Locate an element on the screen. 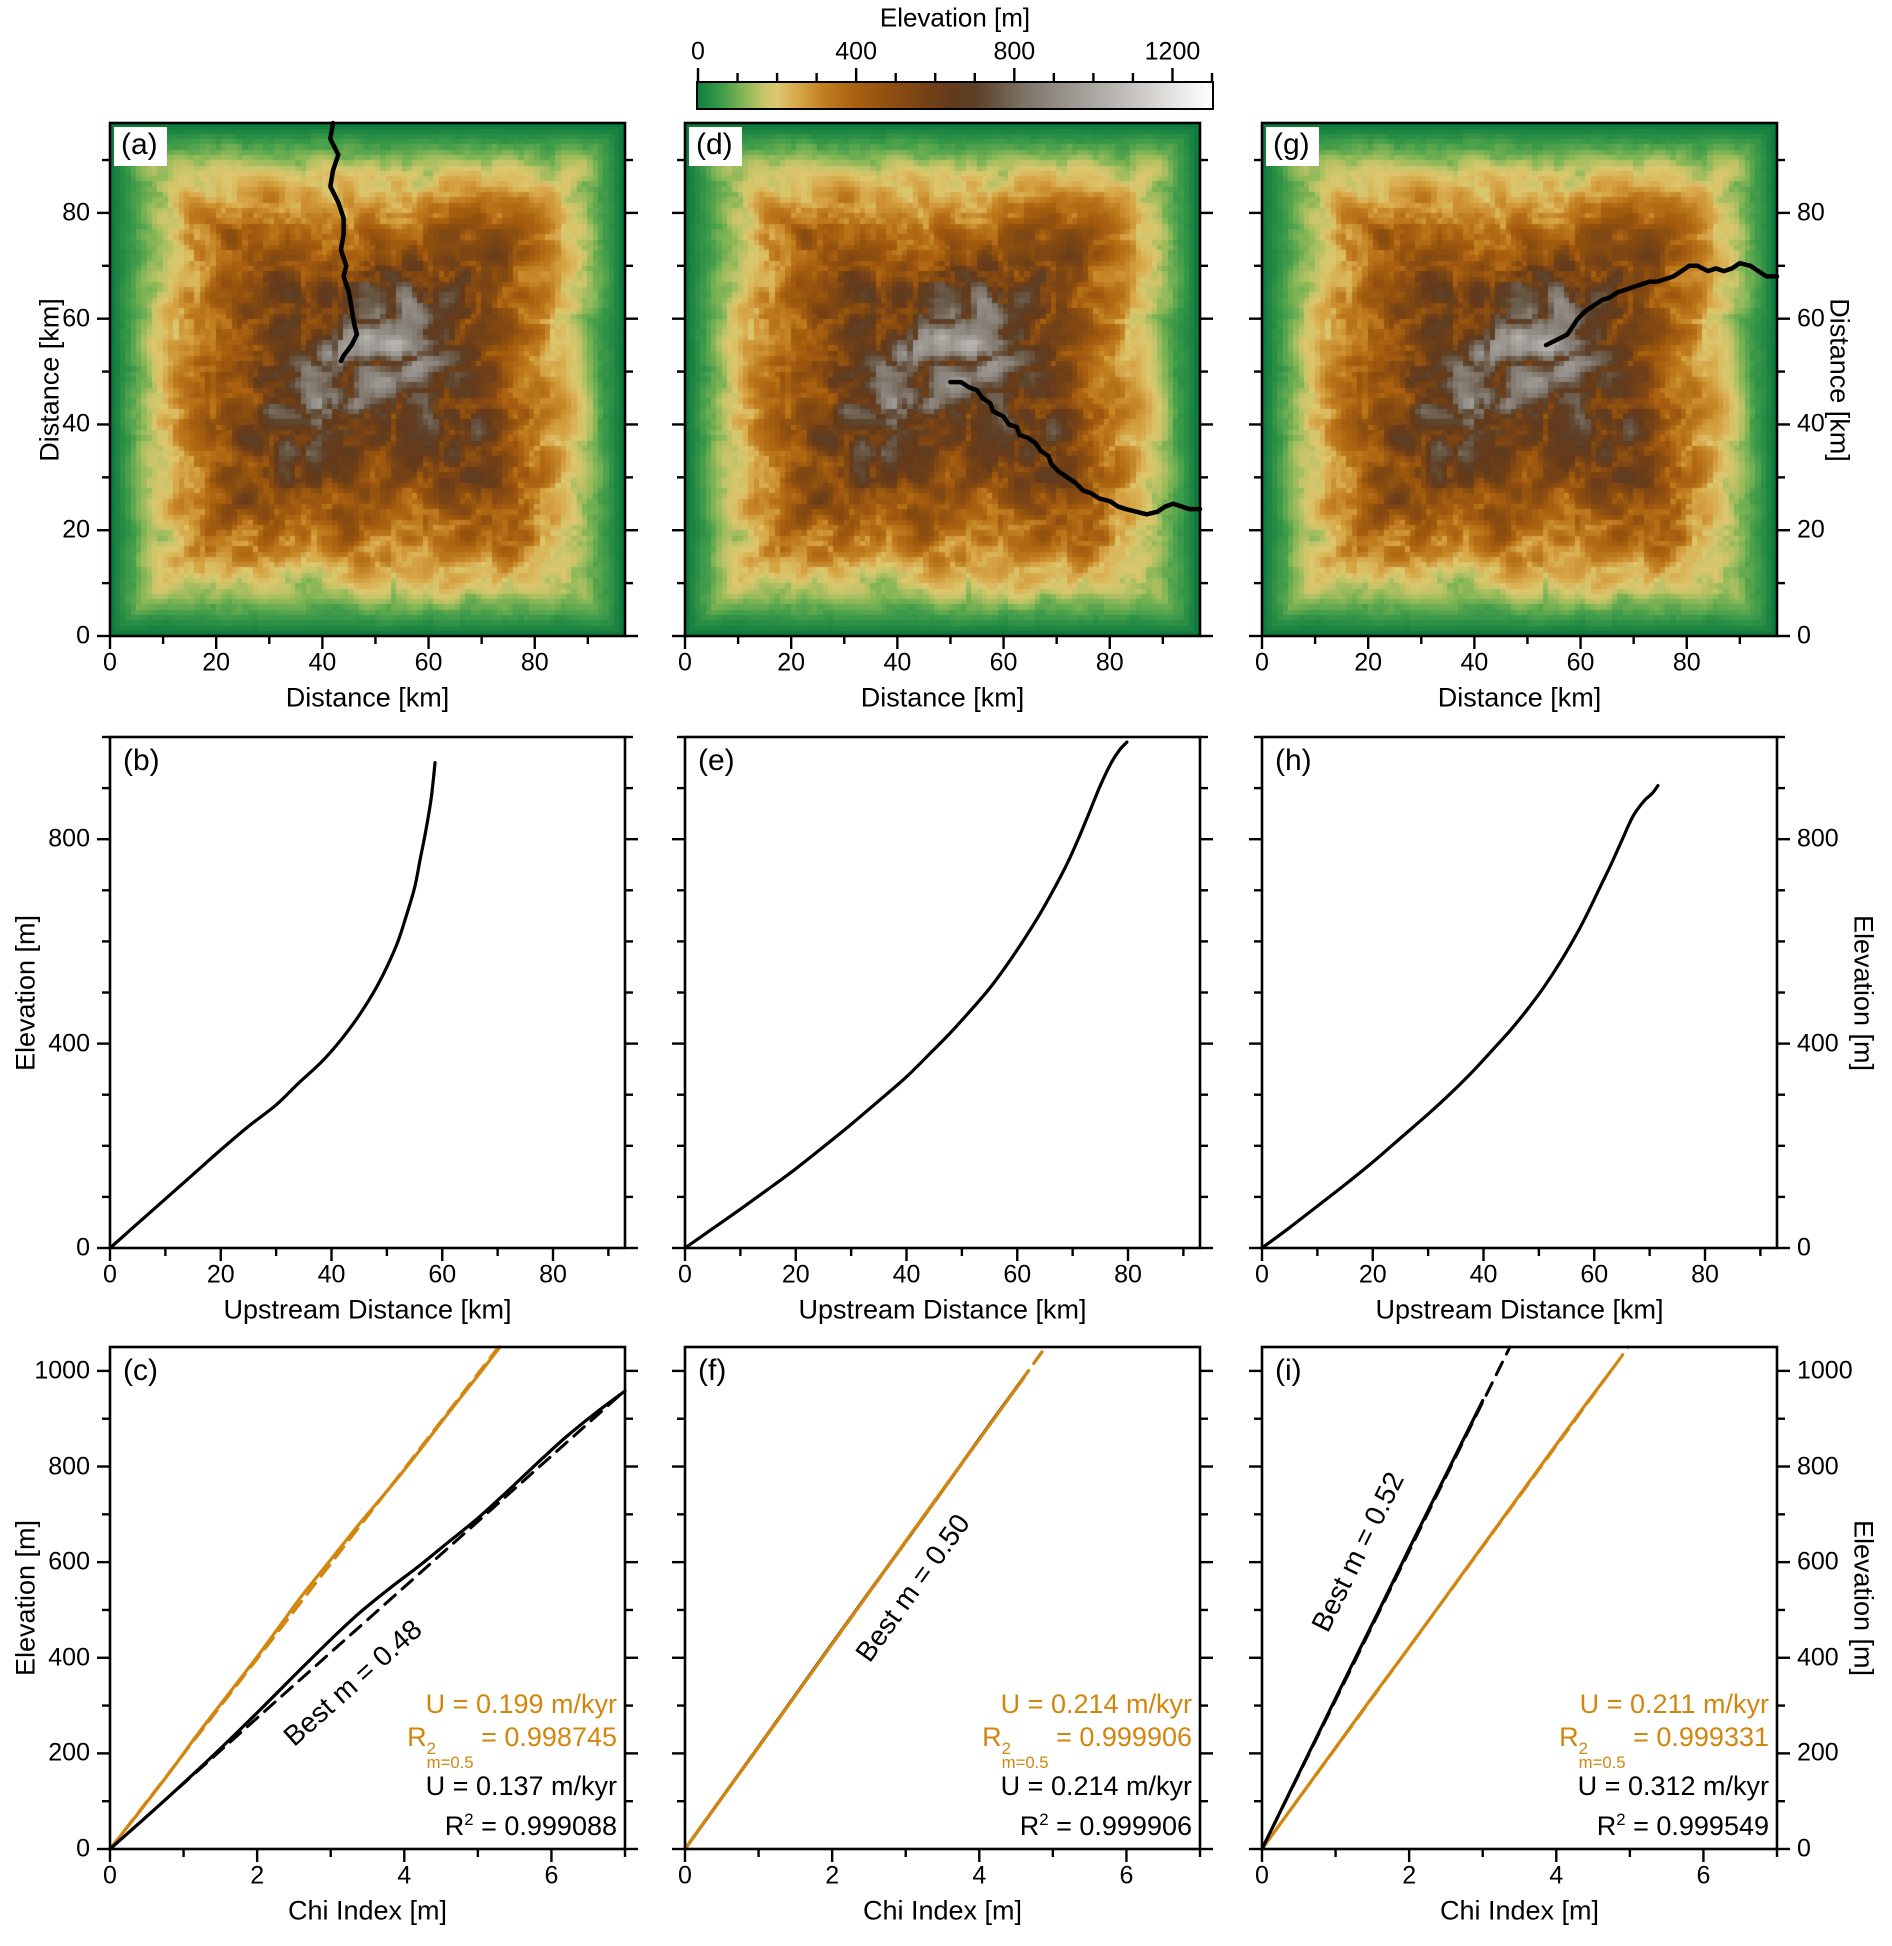 The height and width of the screenshot is (1946, 1892). elevation-map-d is located at coordinates (942, 379).